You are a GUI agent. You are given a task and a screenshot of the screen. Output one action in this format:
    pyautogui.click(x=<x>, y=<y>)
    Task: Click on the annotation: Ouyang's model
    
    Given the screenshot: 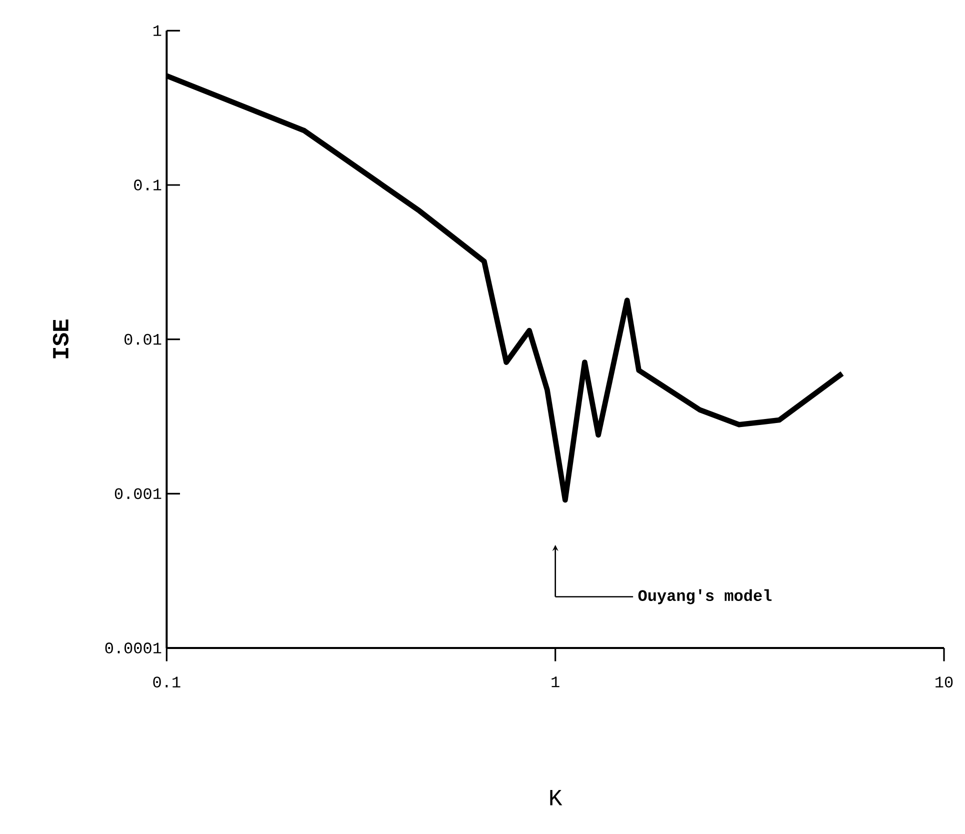 What is the action you would take?
    pyautogui.click(x=705, y=596)
    